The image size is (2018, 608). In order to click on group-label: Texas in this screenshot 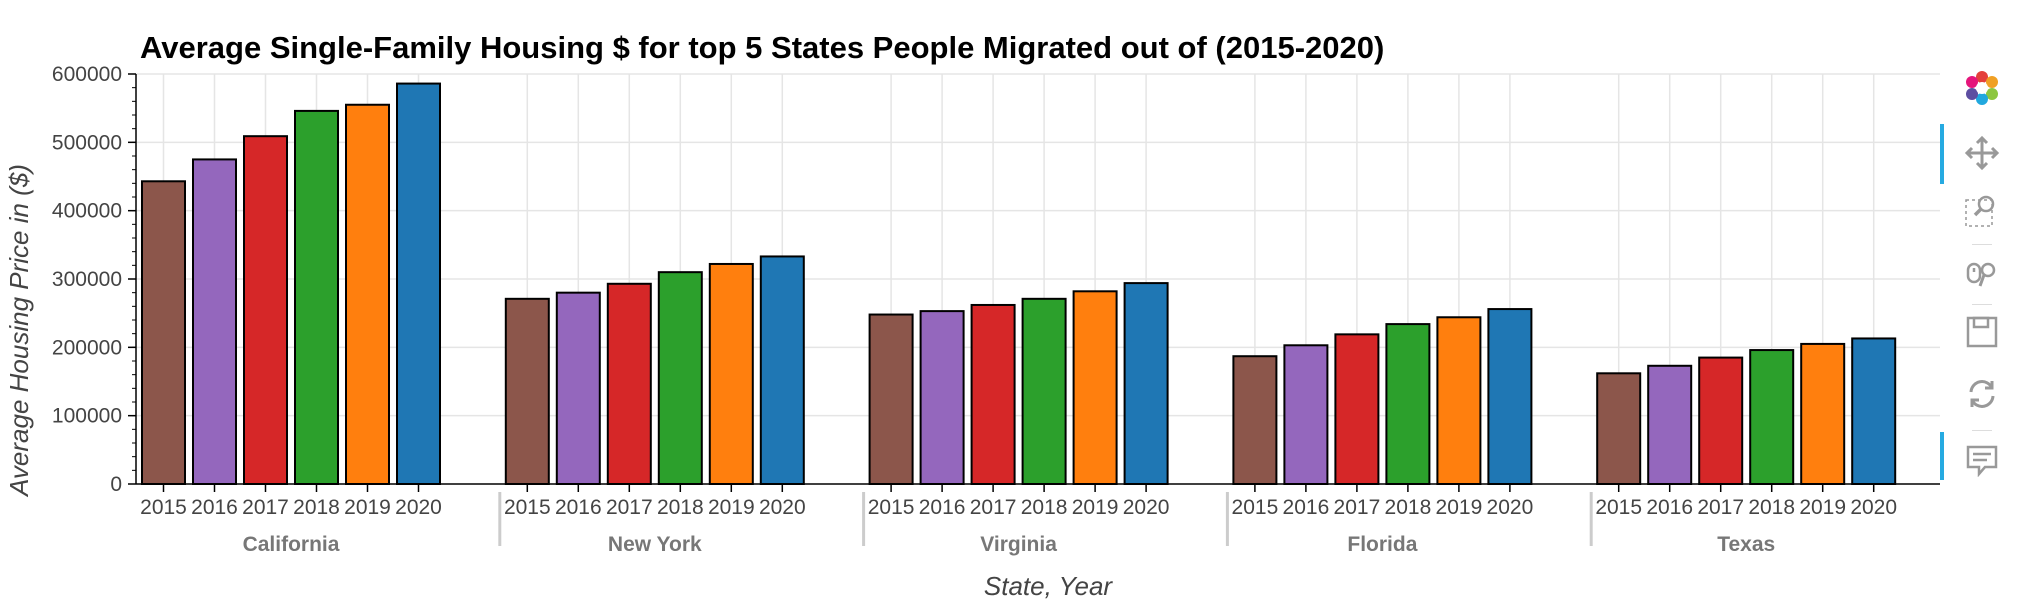, I will do `click(1746, 544)`.